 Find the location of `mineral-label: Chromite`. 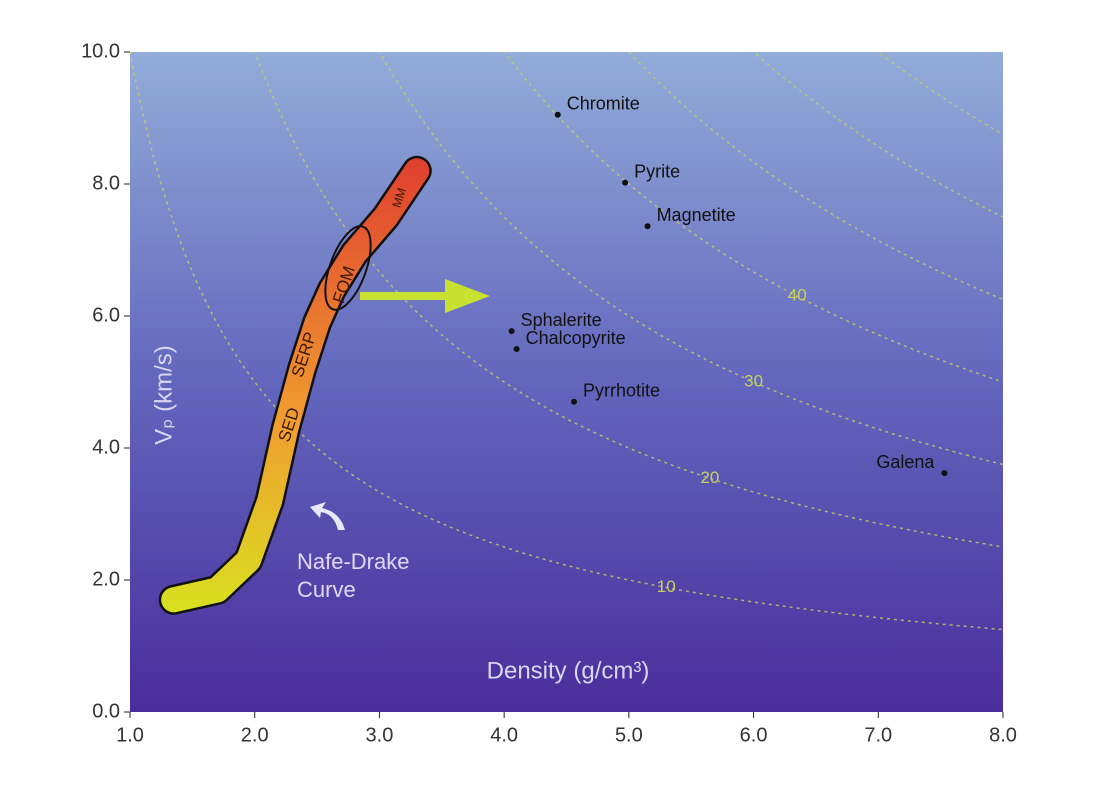

mineral-label: Chromite is located at coordinates (603, 103).